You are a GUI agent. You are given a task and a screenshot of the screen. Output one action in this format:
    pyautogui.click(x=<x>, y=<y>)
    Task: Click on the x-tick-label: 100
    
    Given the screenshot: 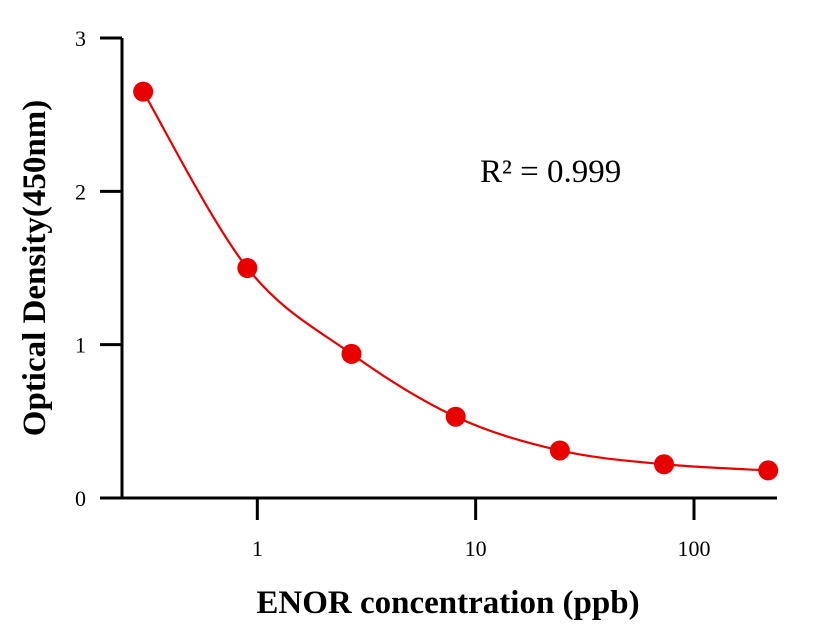 What is the action you would take?
    pyautogui.click(x=693, y=548)
    